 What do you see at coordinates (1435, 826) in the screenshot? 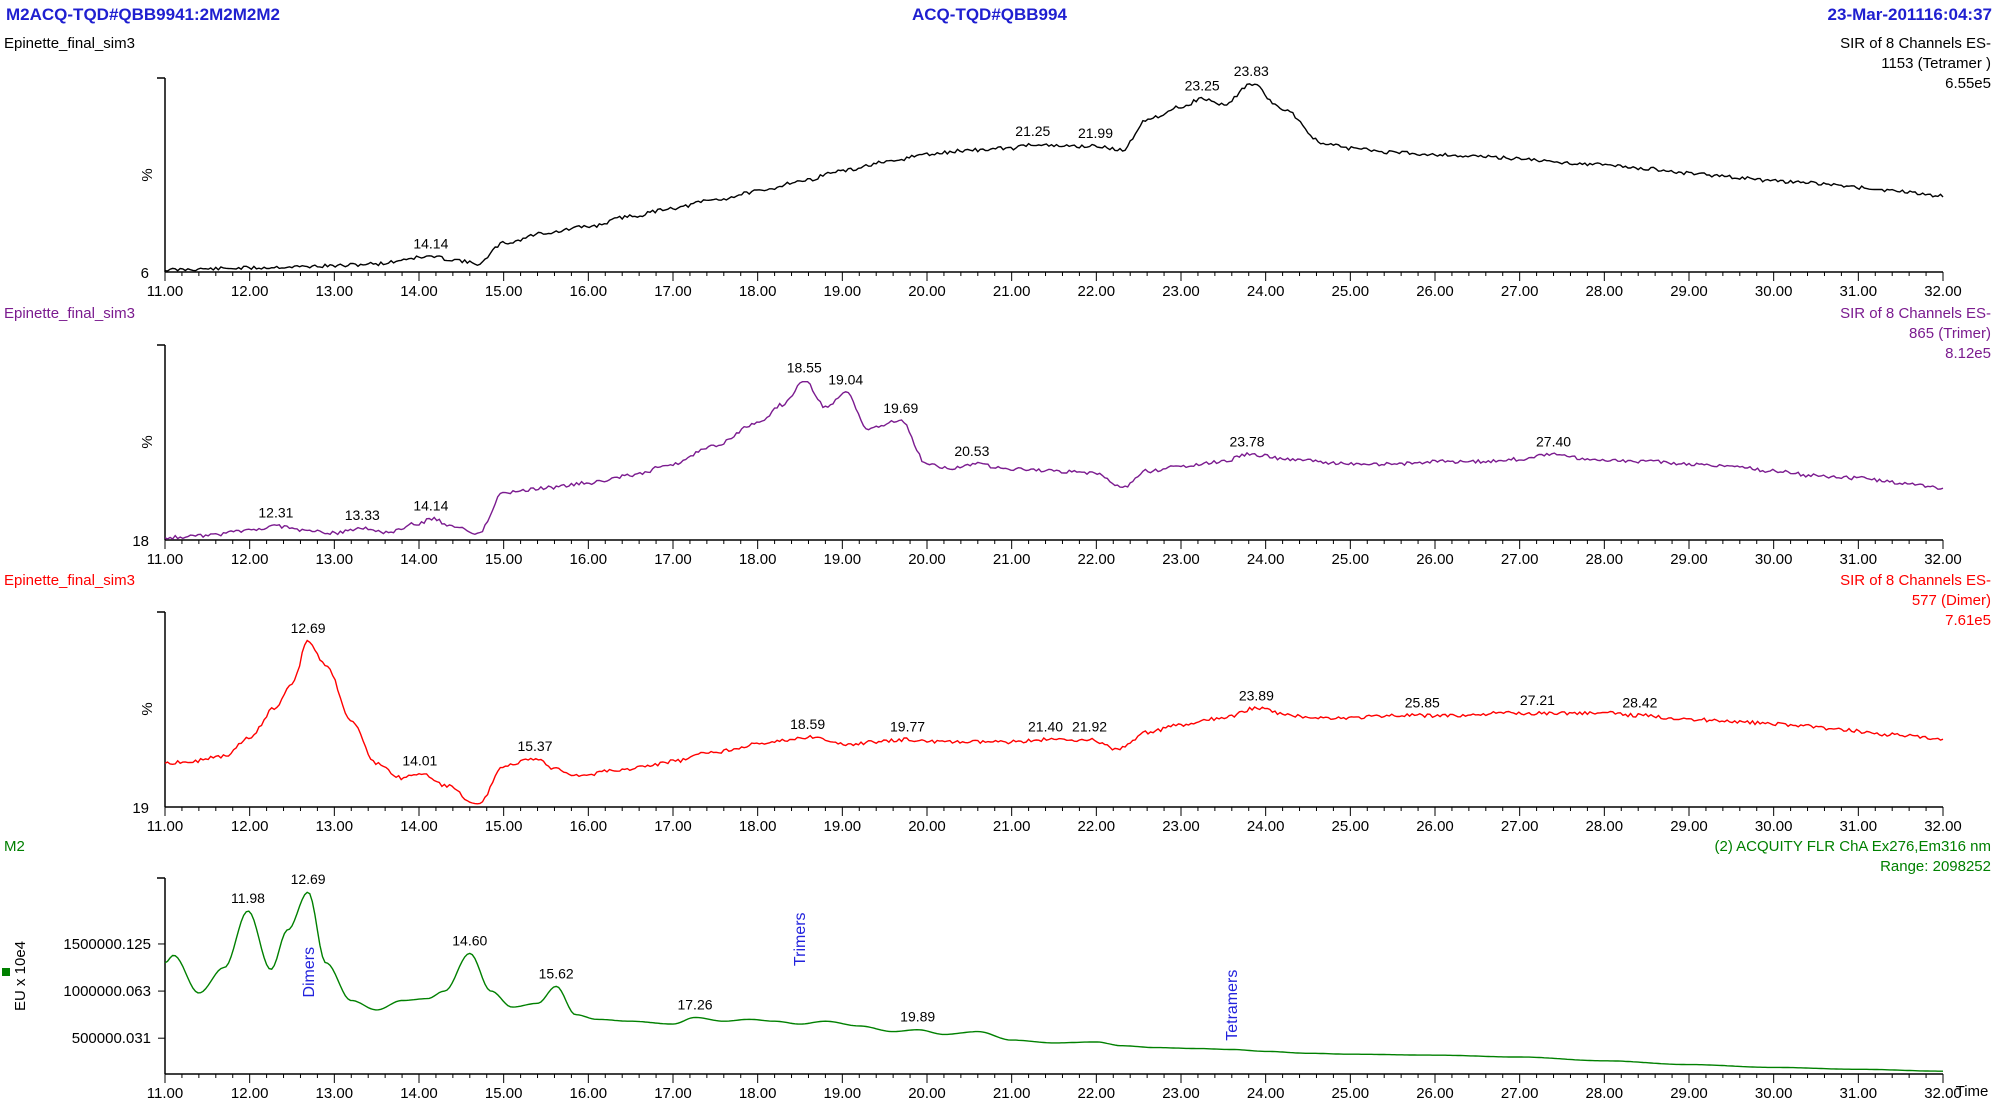
I see `chart-2-x-tick-label: 26.00` at bounding box center [1435, 826].